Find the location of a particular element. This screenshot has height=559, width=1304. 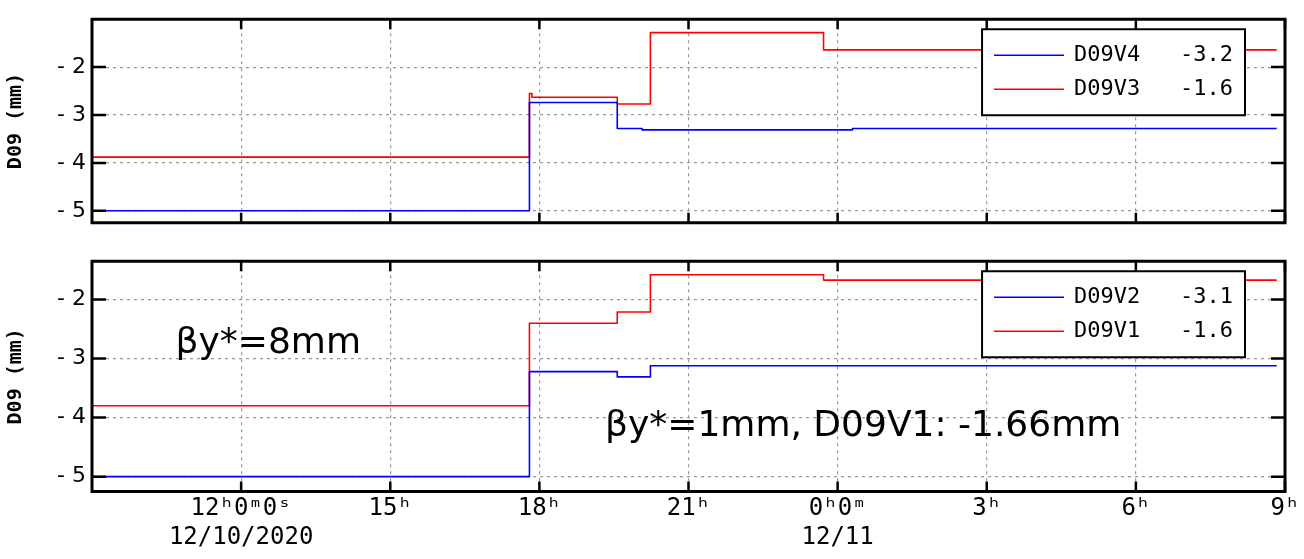

annotation: βy*=8mm is located at coordinates (268, 341).